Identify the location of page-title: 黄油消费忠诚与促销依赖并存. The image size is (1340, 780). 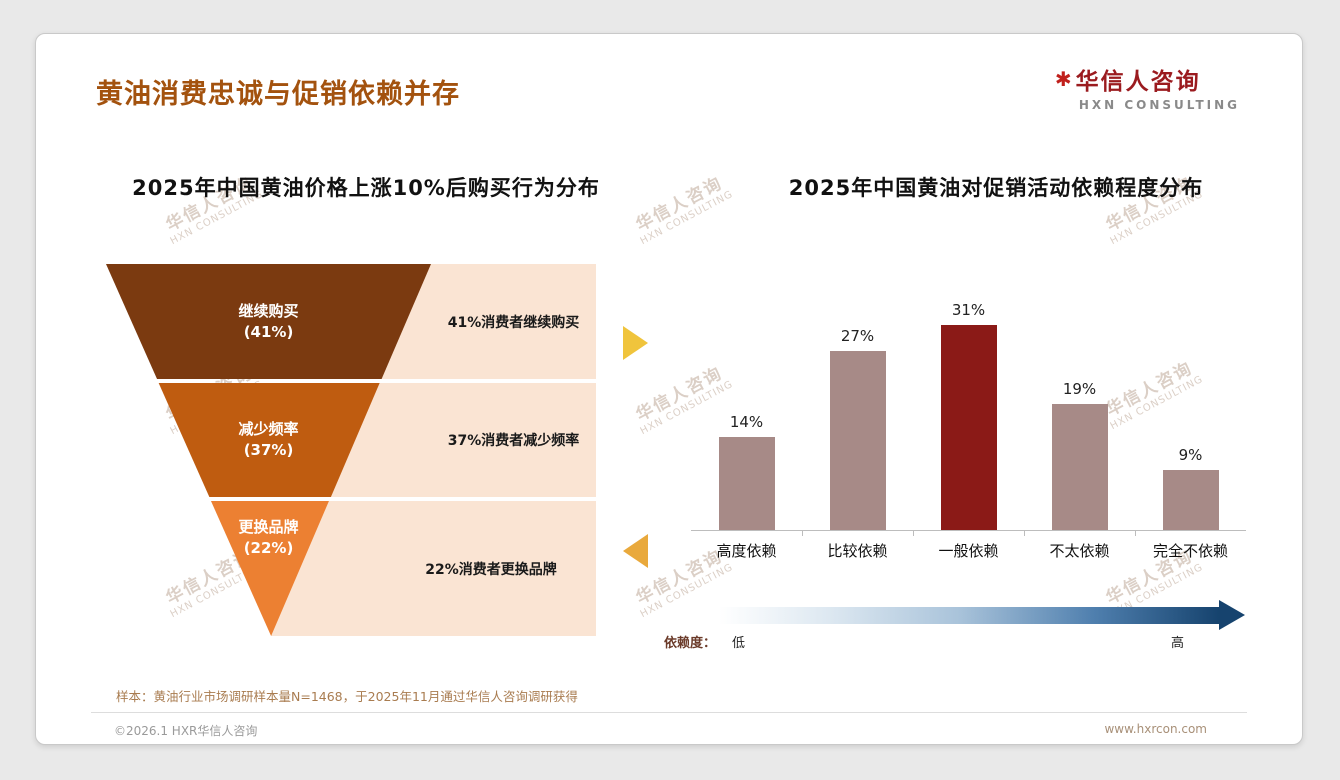
(278, 94).